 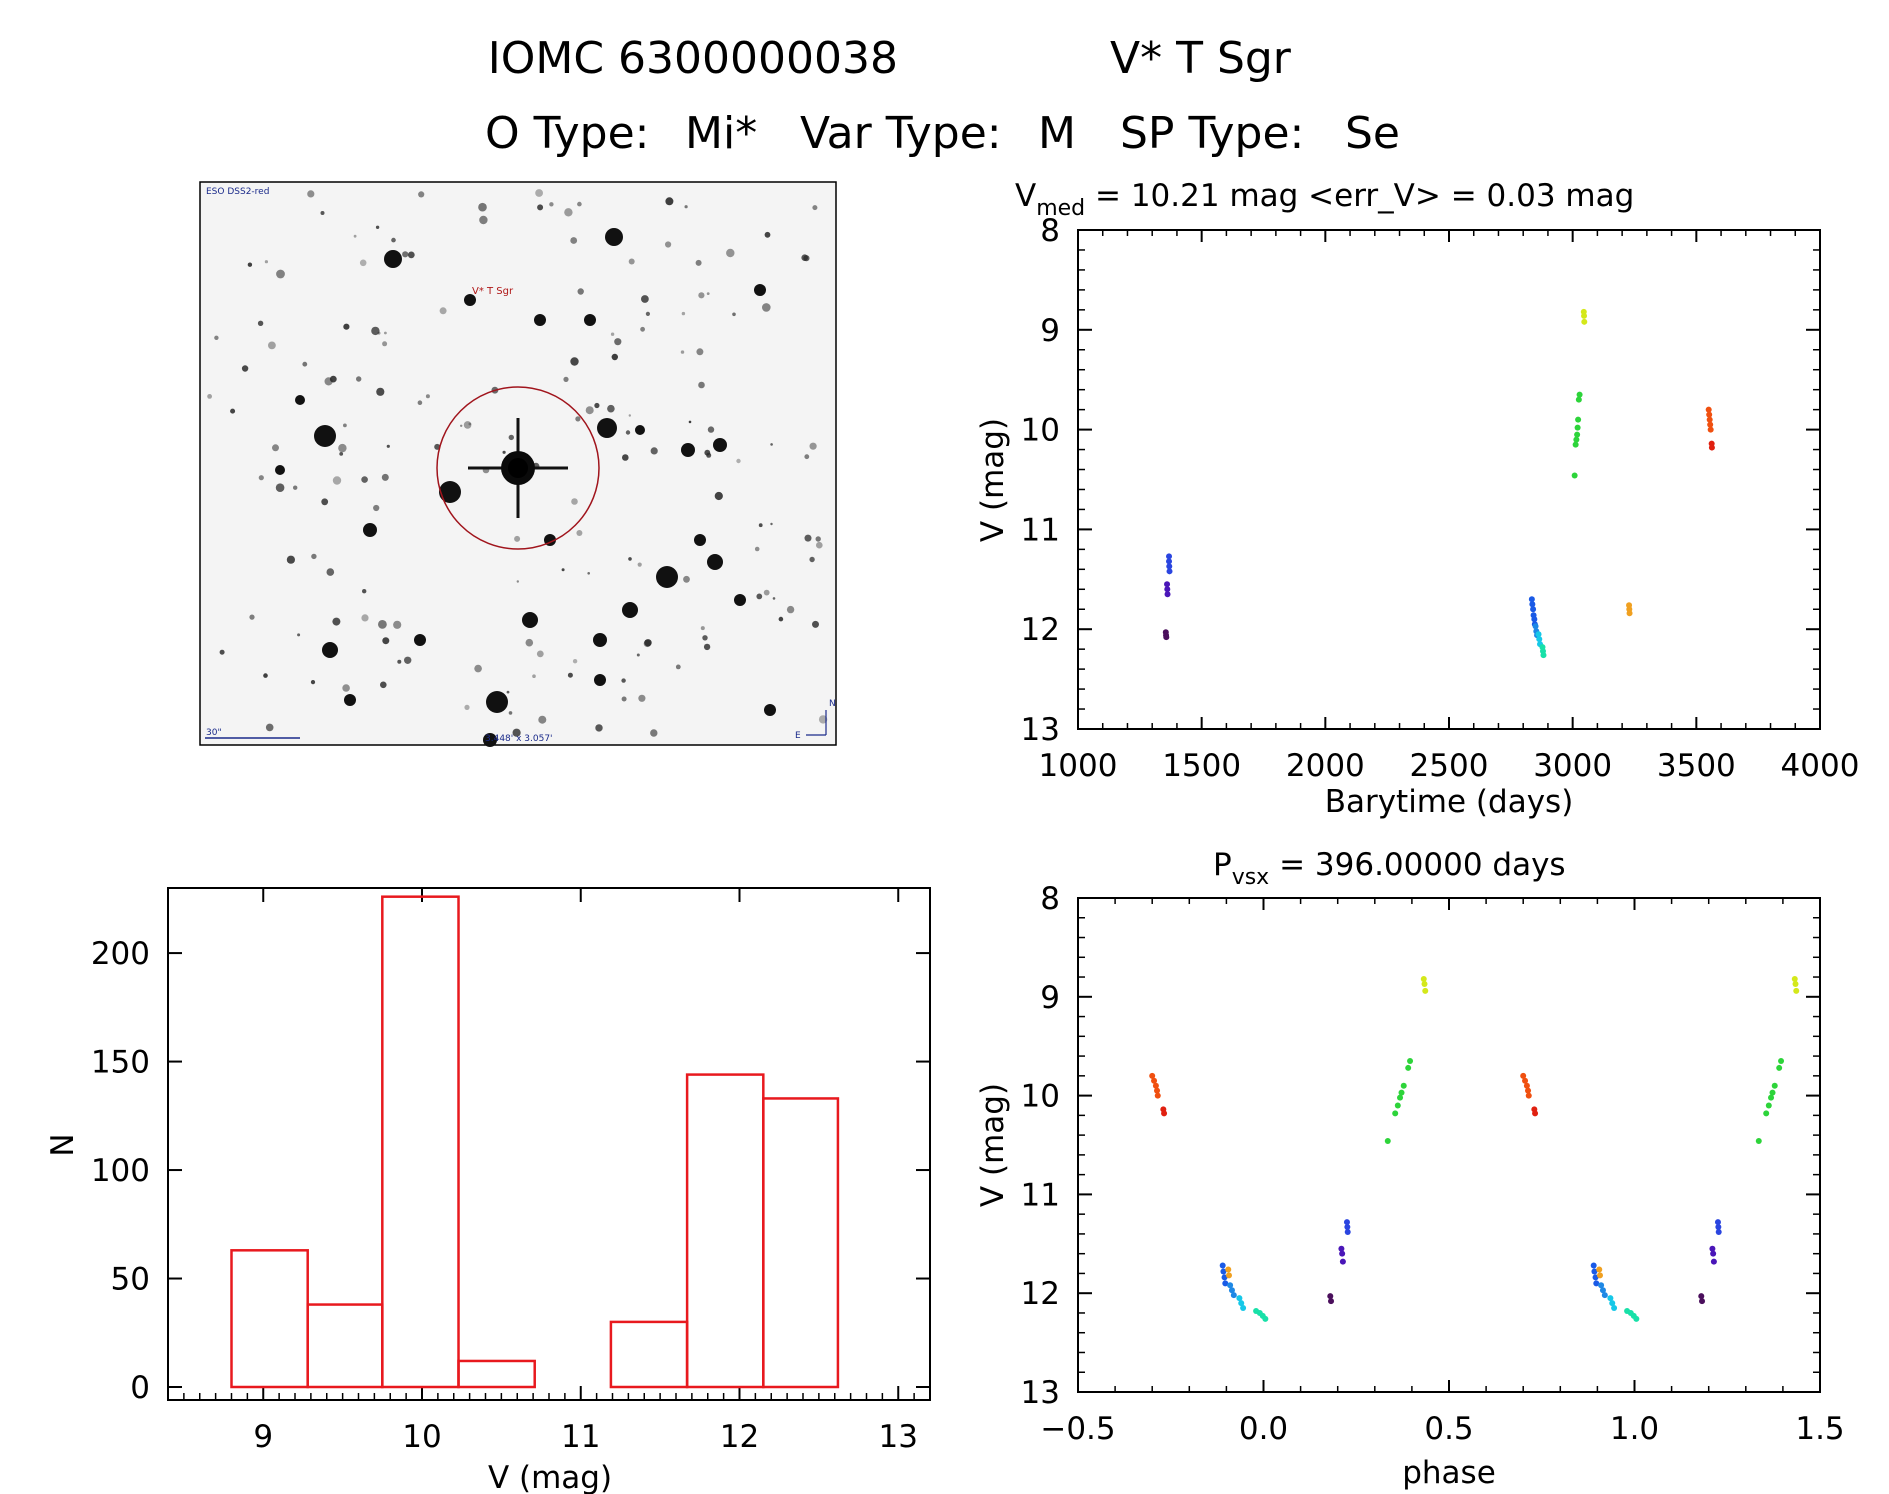 What do you see at coordinates (993, 1145) in the screenshot?
I see `phased-curve-ylabel: V (mag)` at bounding box center [993, 1145].